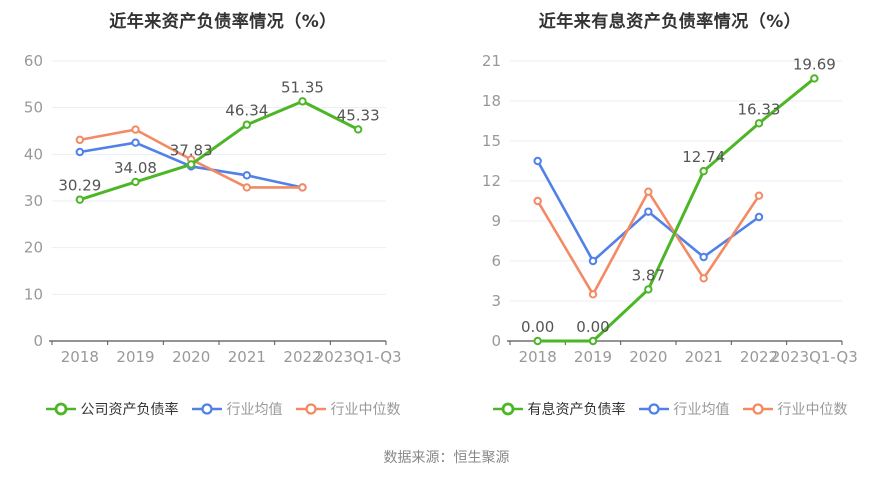  Describe the element at coordinates (491, 141) in the screenshot. I see `y-tick-label: 15` at that location.